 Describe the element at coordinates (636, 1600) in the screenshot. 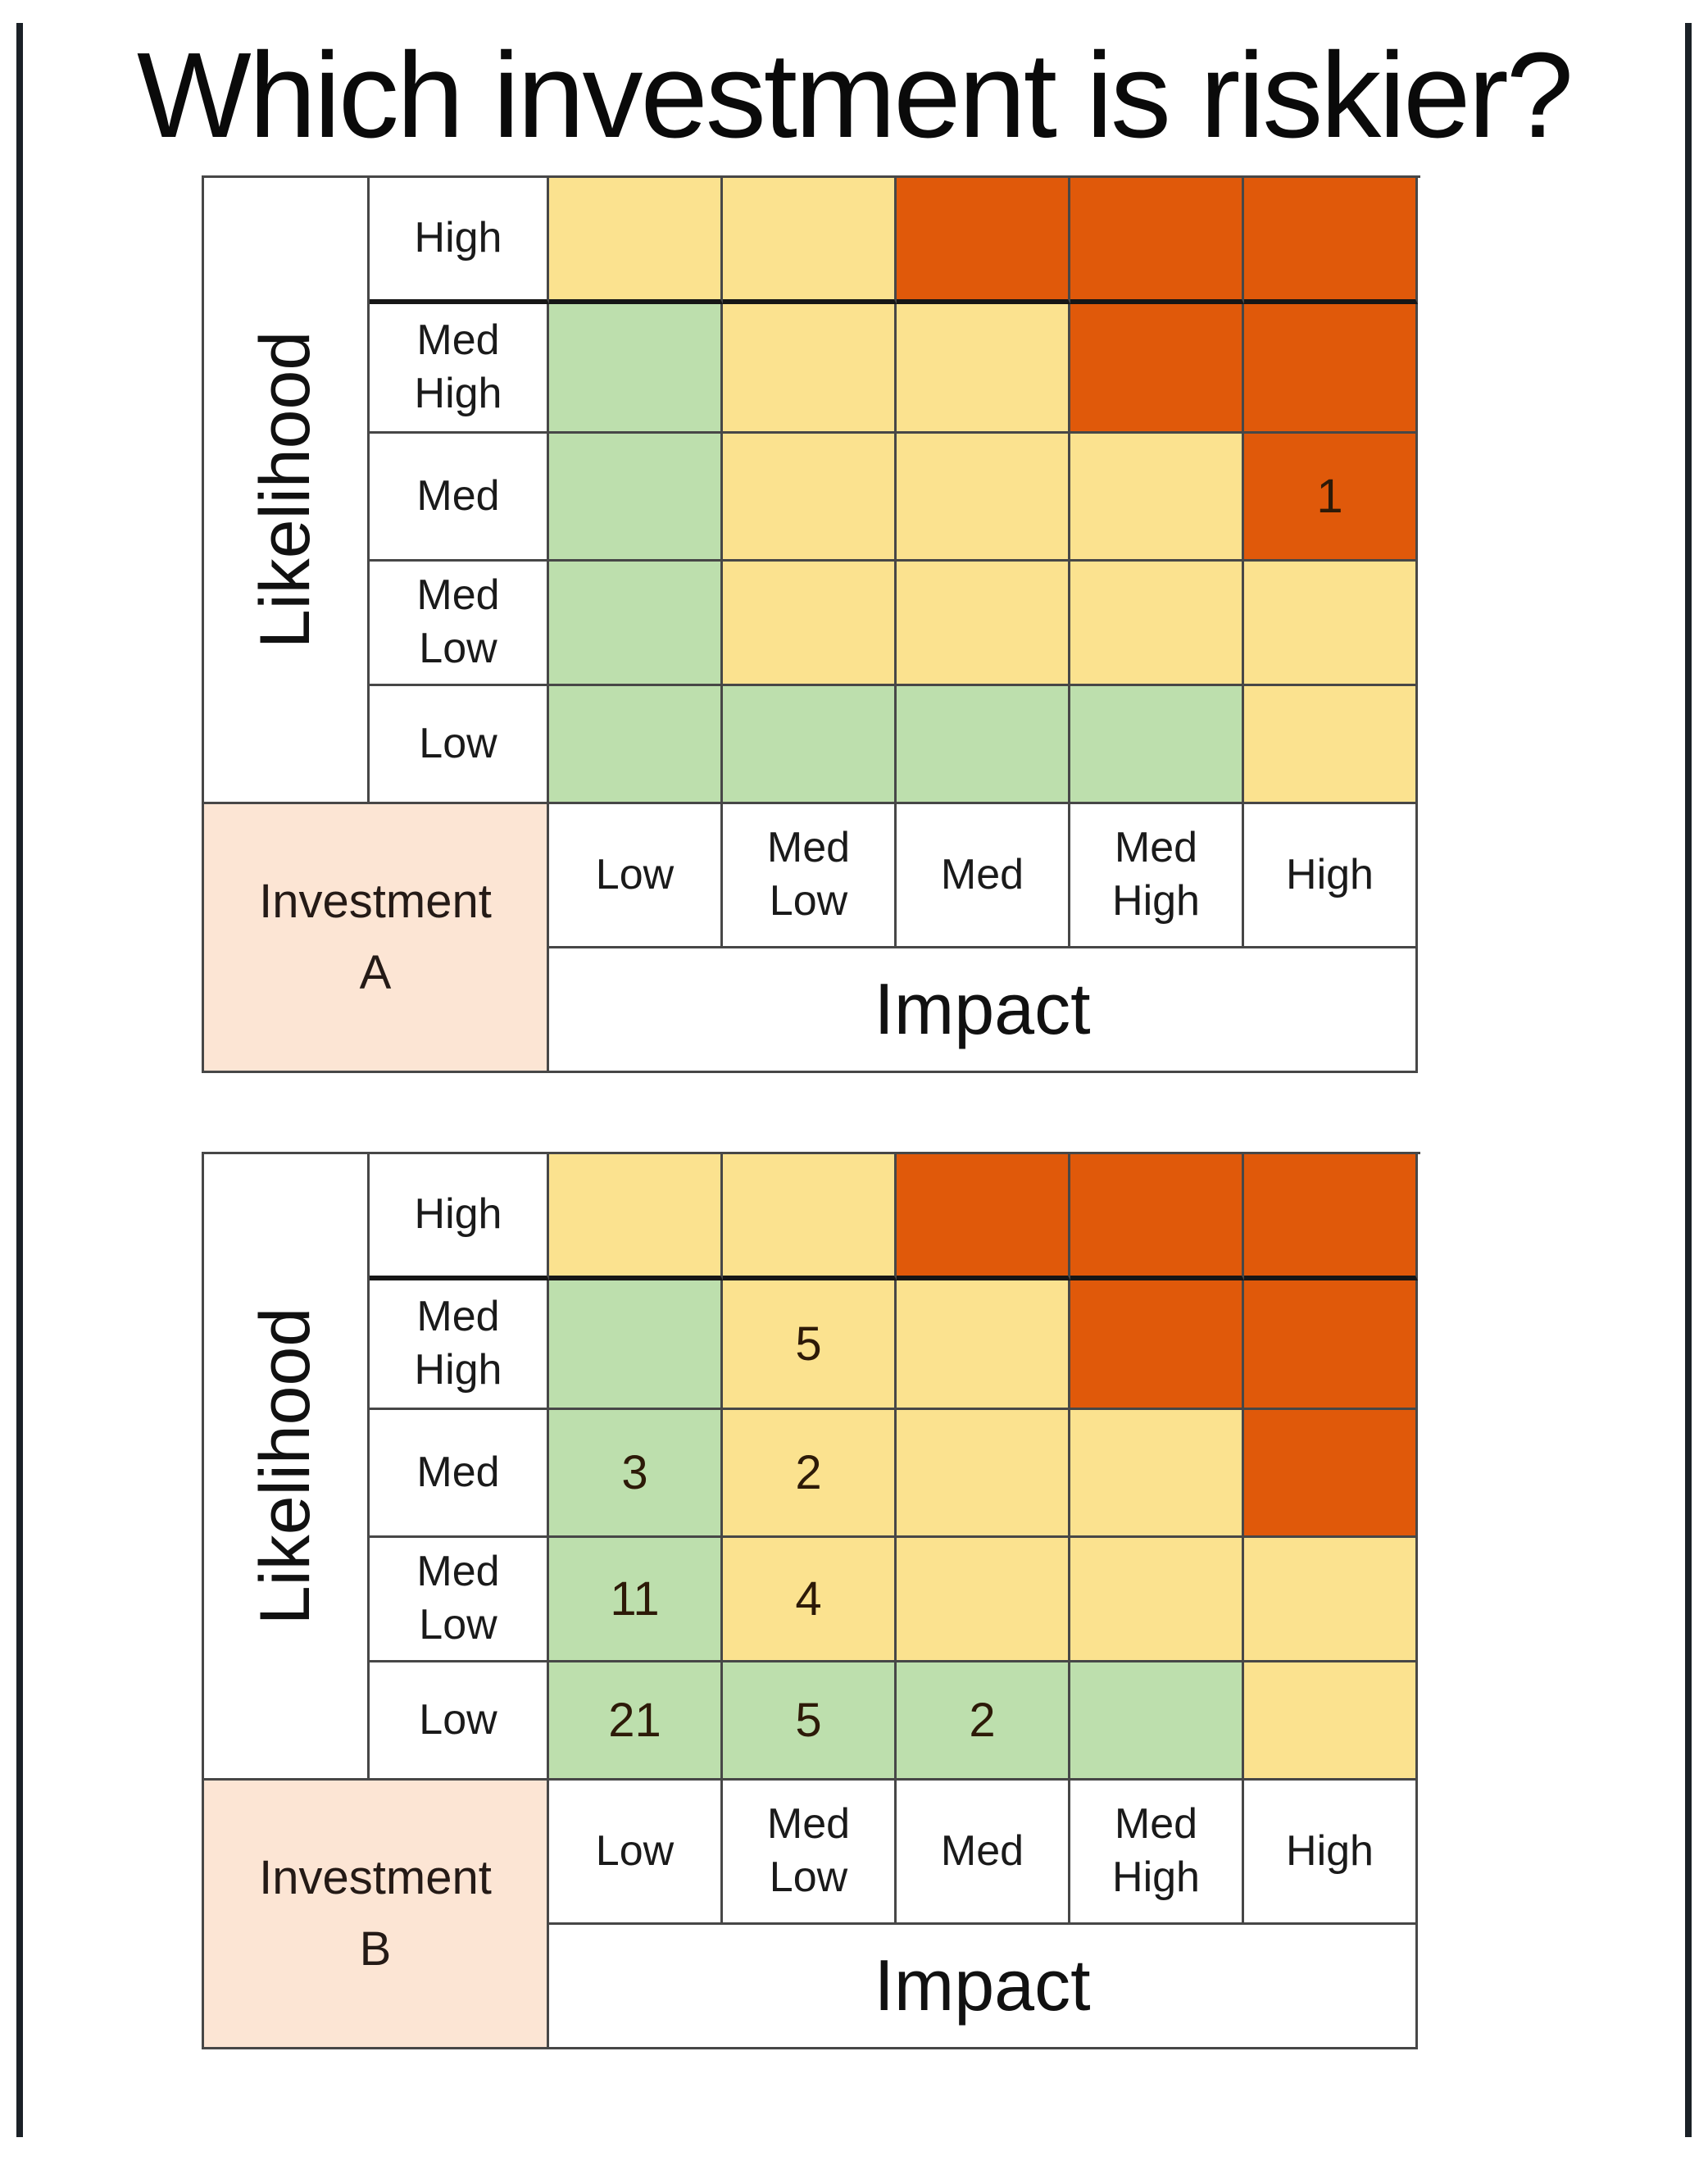

I see `matrix-cell-med-low-low: 11` at that location.